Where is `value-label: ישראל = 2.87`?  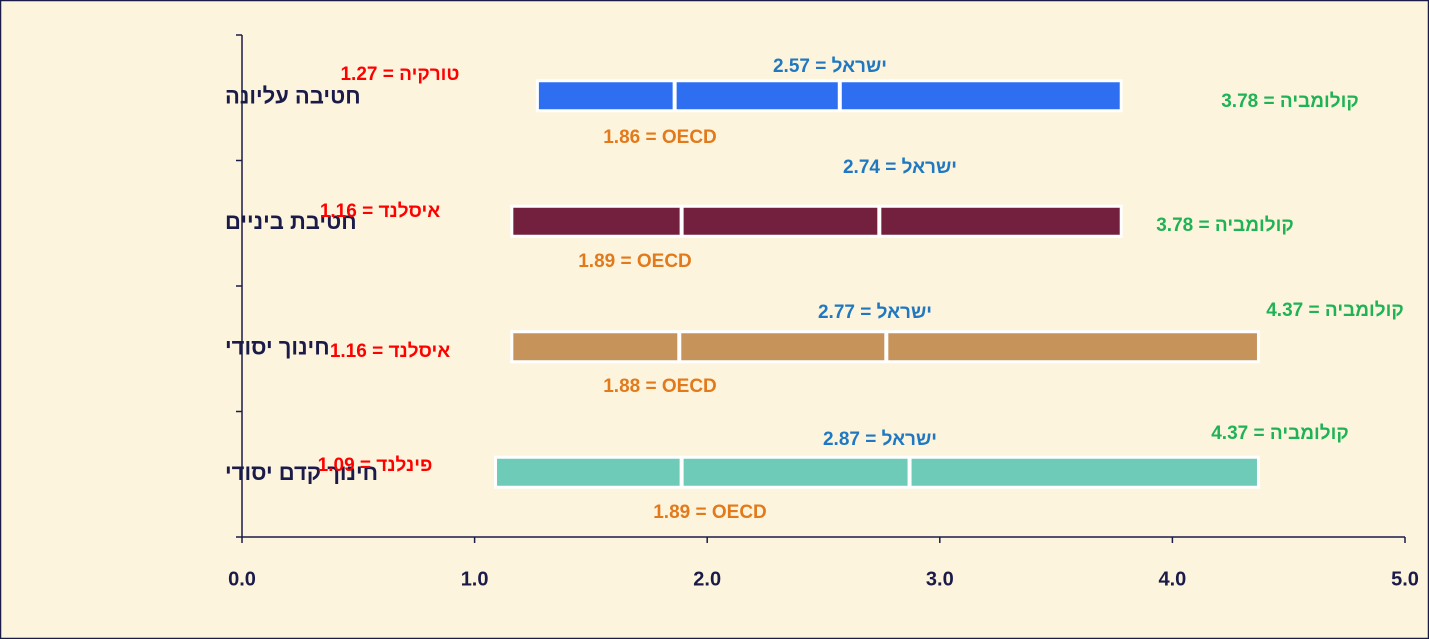 value-label: ישראל = 2.87 is located at coordinates (880, 439).